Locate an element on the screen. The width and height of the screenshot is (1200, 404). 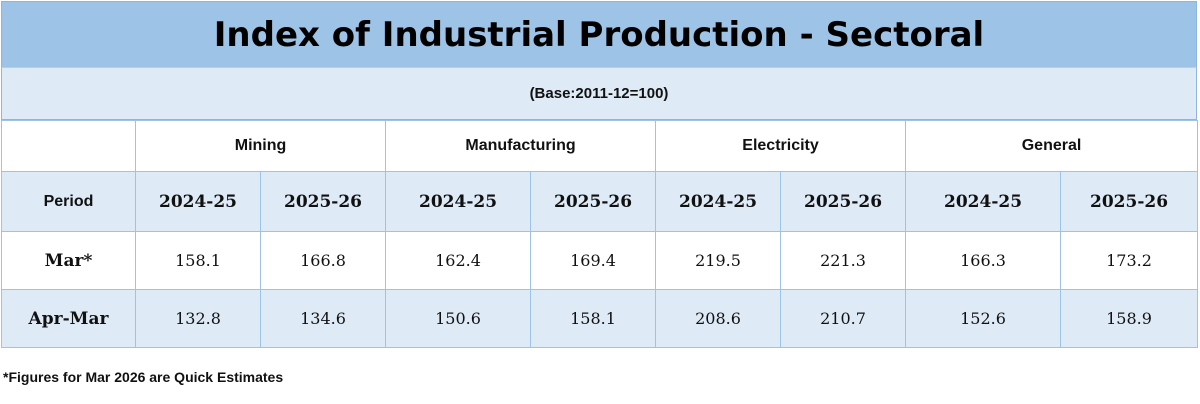
sector-header-row: Mining Manufacturing Electricity General is located at coordinates (600, 146).